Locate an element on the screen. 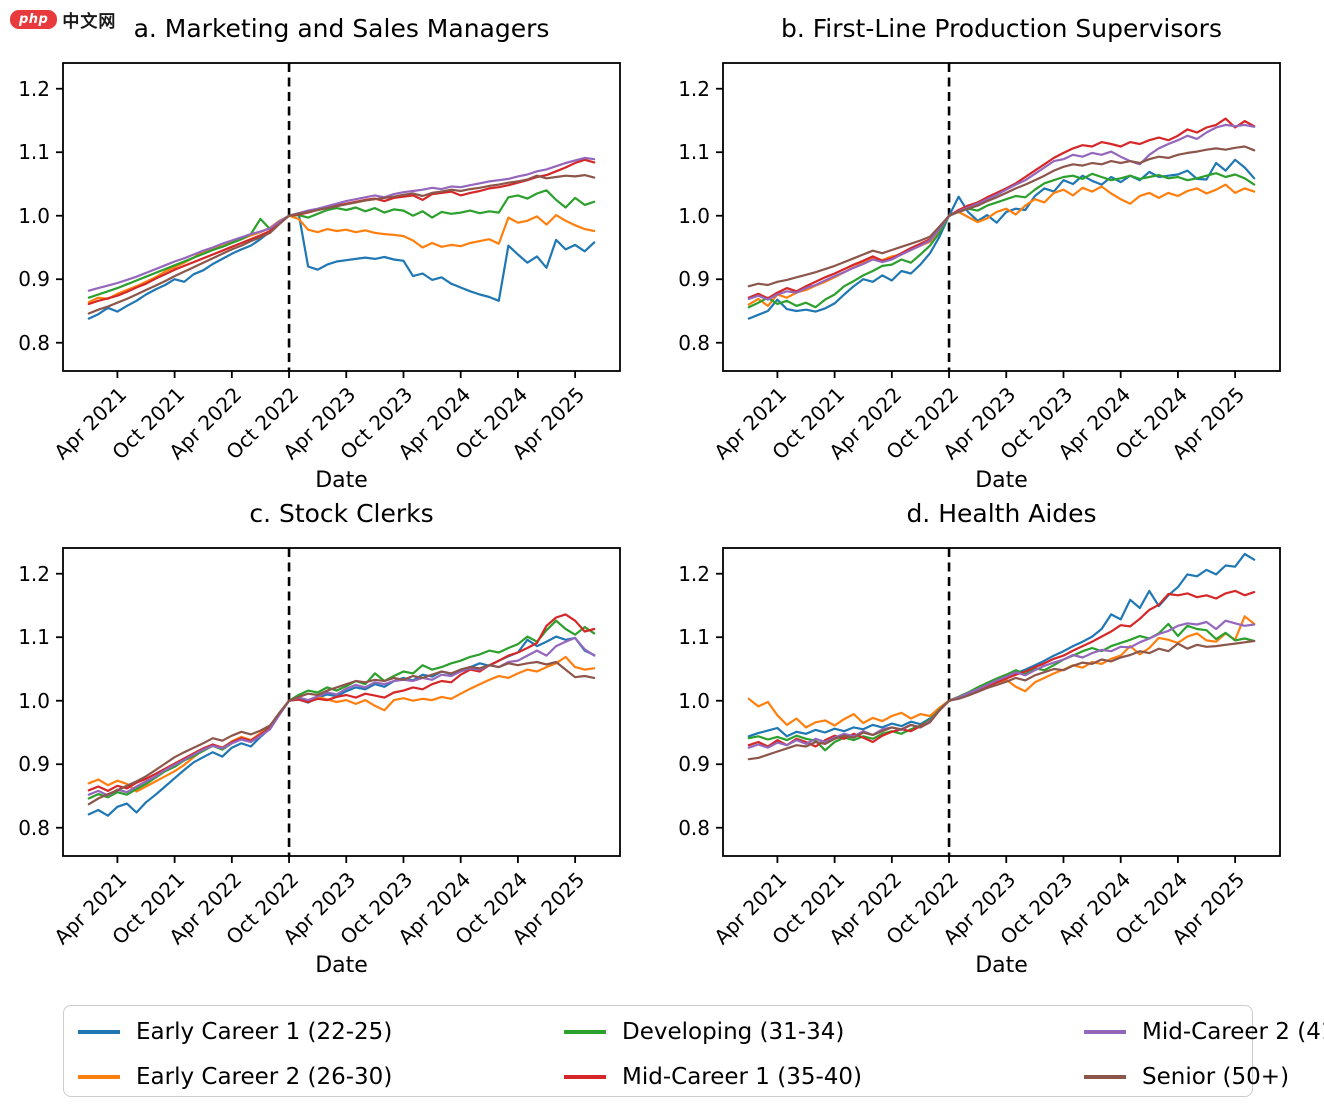 Image resolution: width=1324 pixels, height=1114 pixels. watermark-site-name: 中文网 is located at coordinates (89, 22).